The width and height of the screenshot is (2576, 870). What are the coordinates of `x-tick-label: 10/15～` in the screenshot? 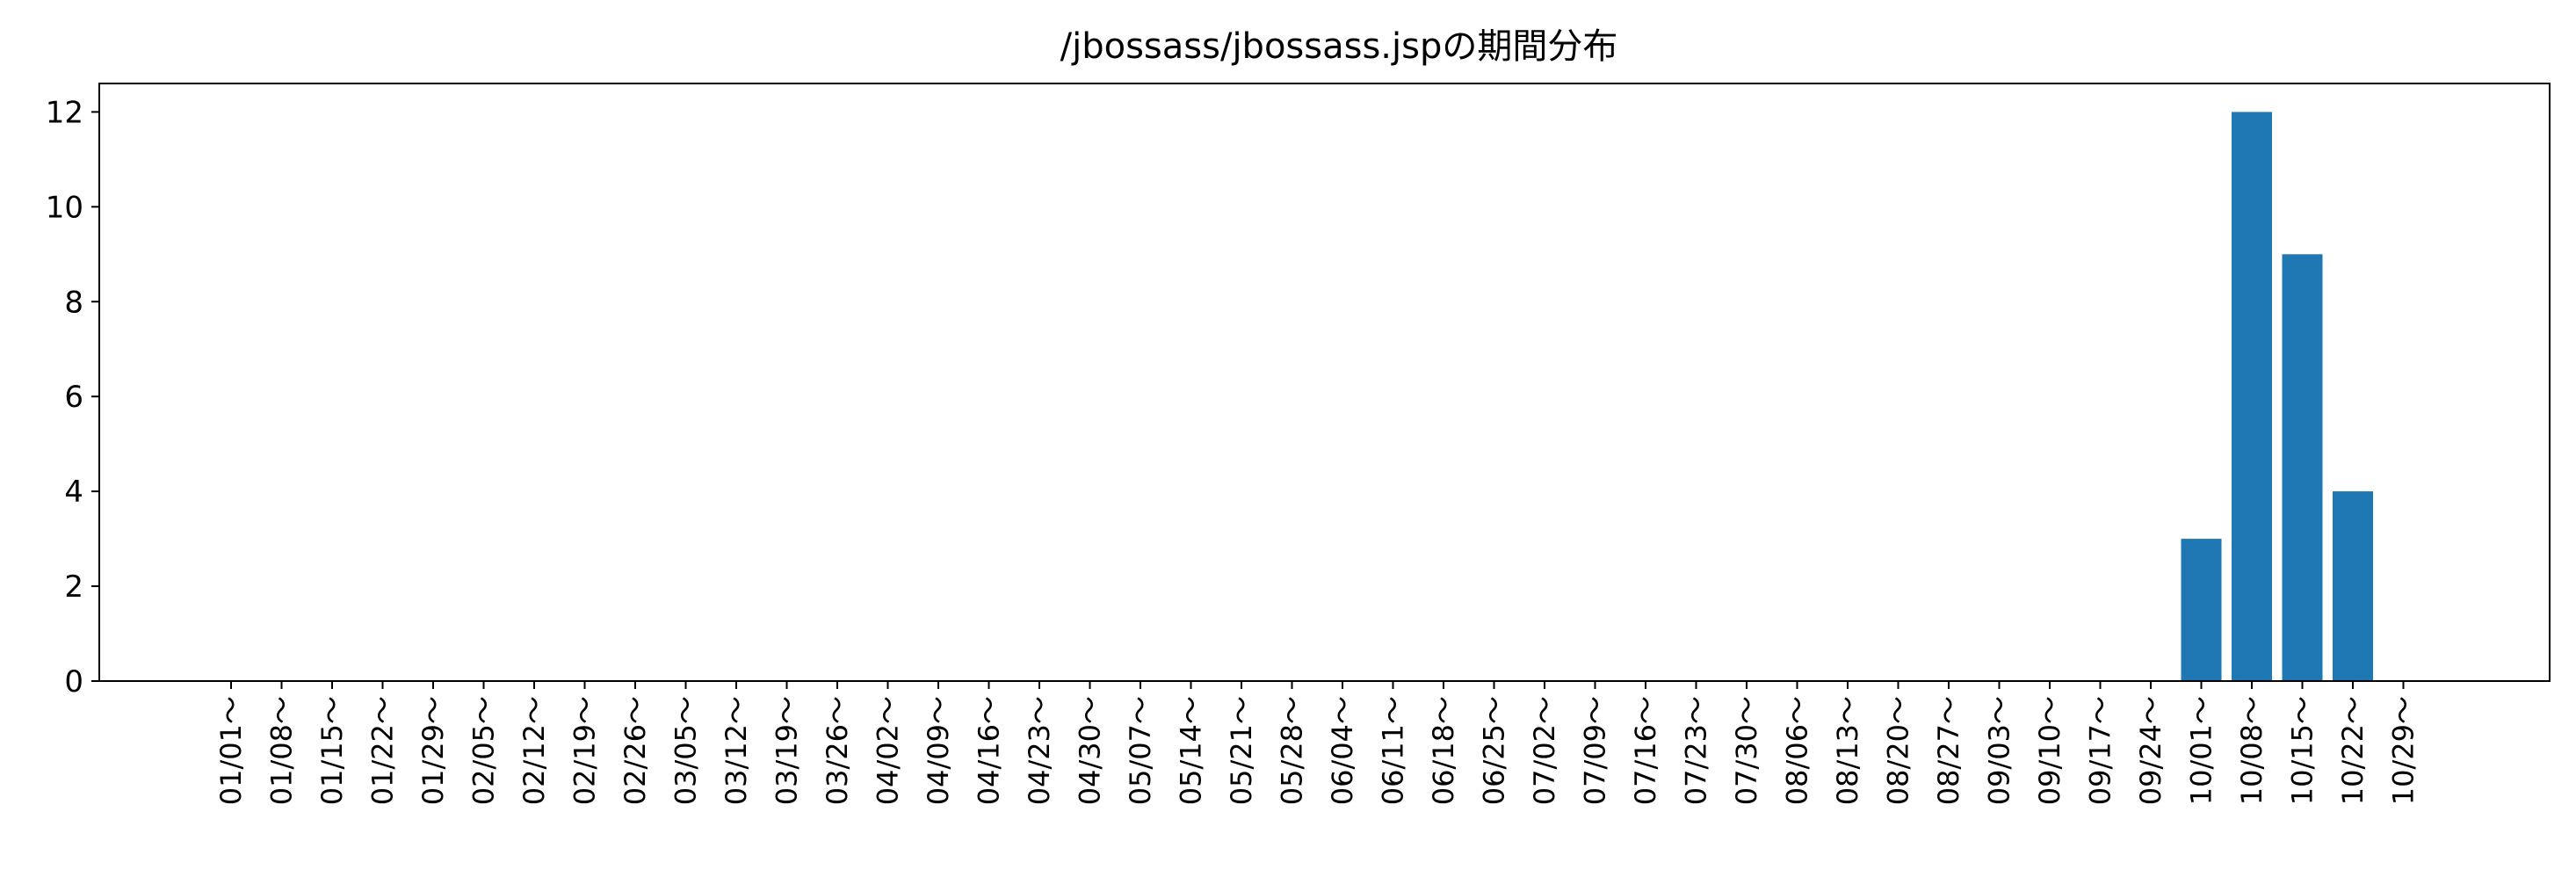 It's located at (2302, 750).